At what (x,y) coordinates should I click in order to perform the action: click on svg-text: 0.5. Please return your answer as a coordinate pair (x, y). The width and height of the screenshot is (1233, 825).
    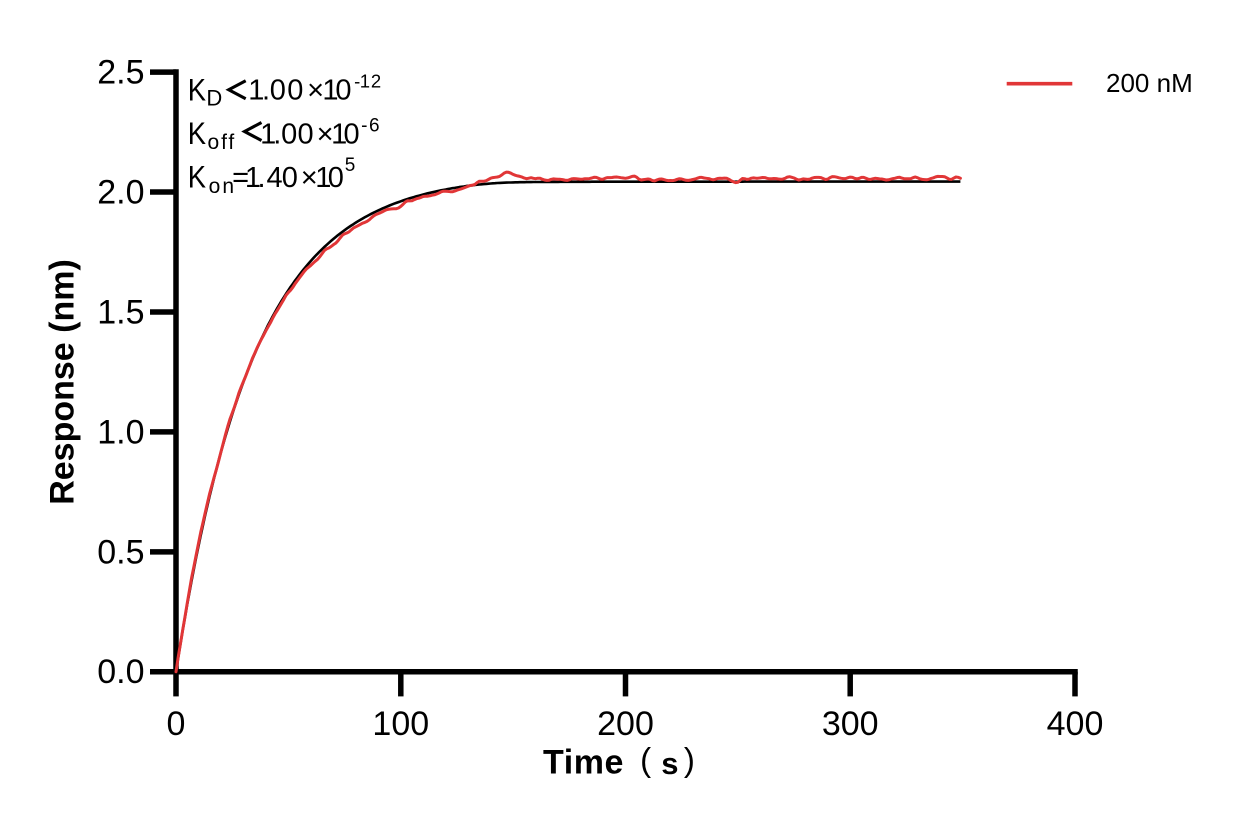
    Looking at the image, I should click on (120, 552).